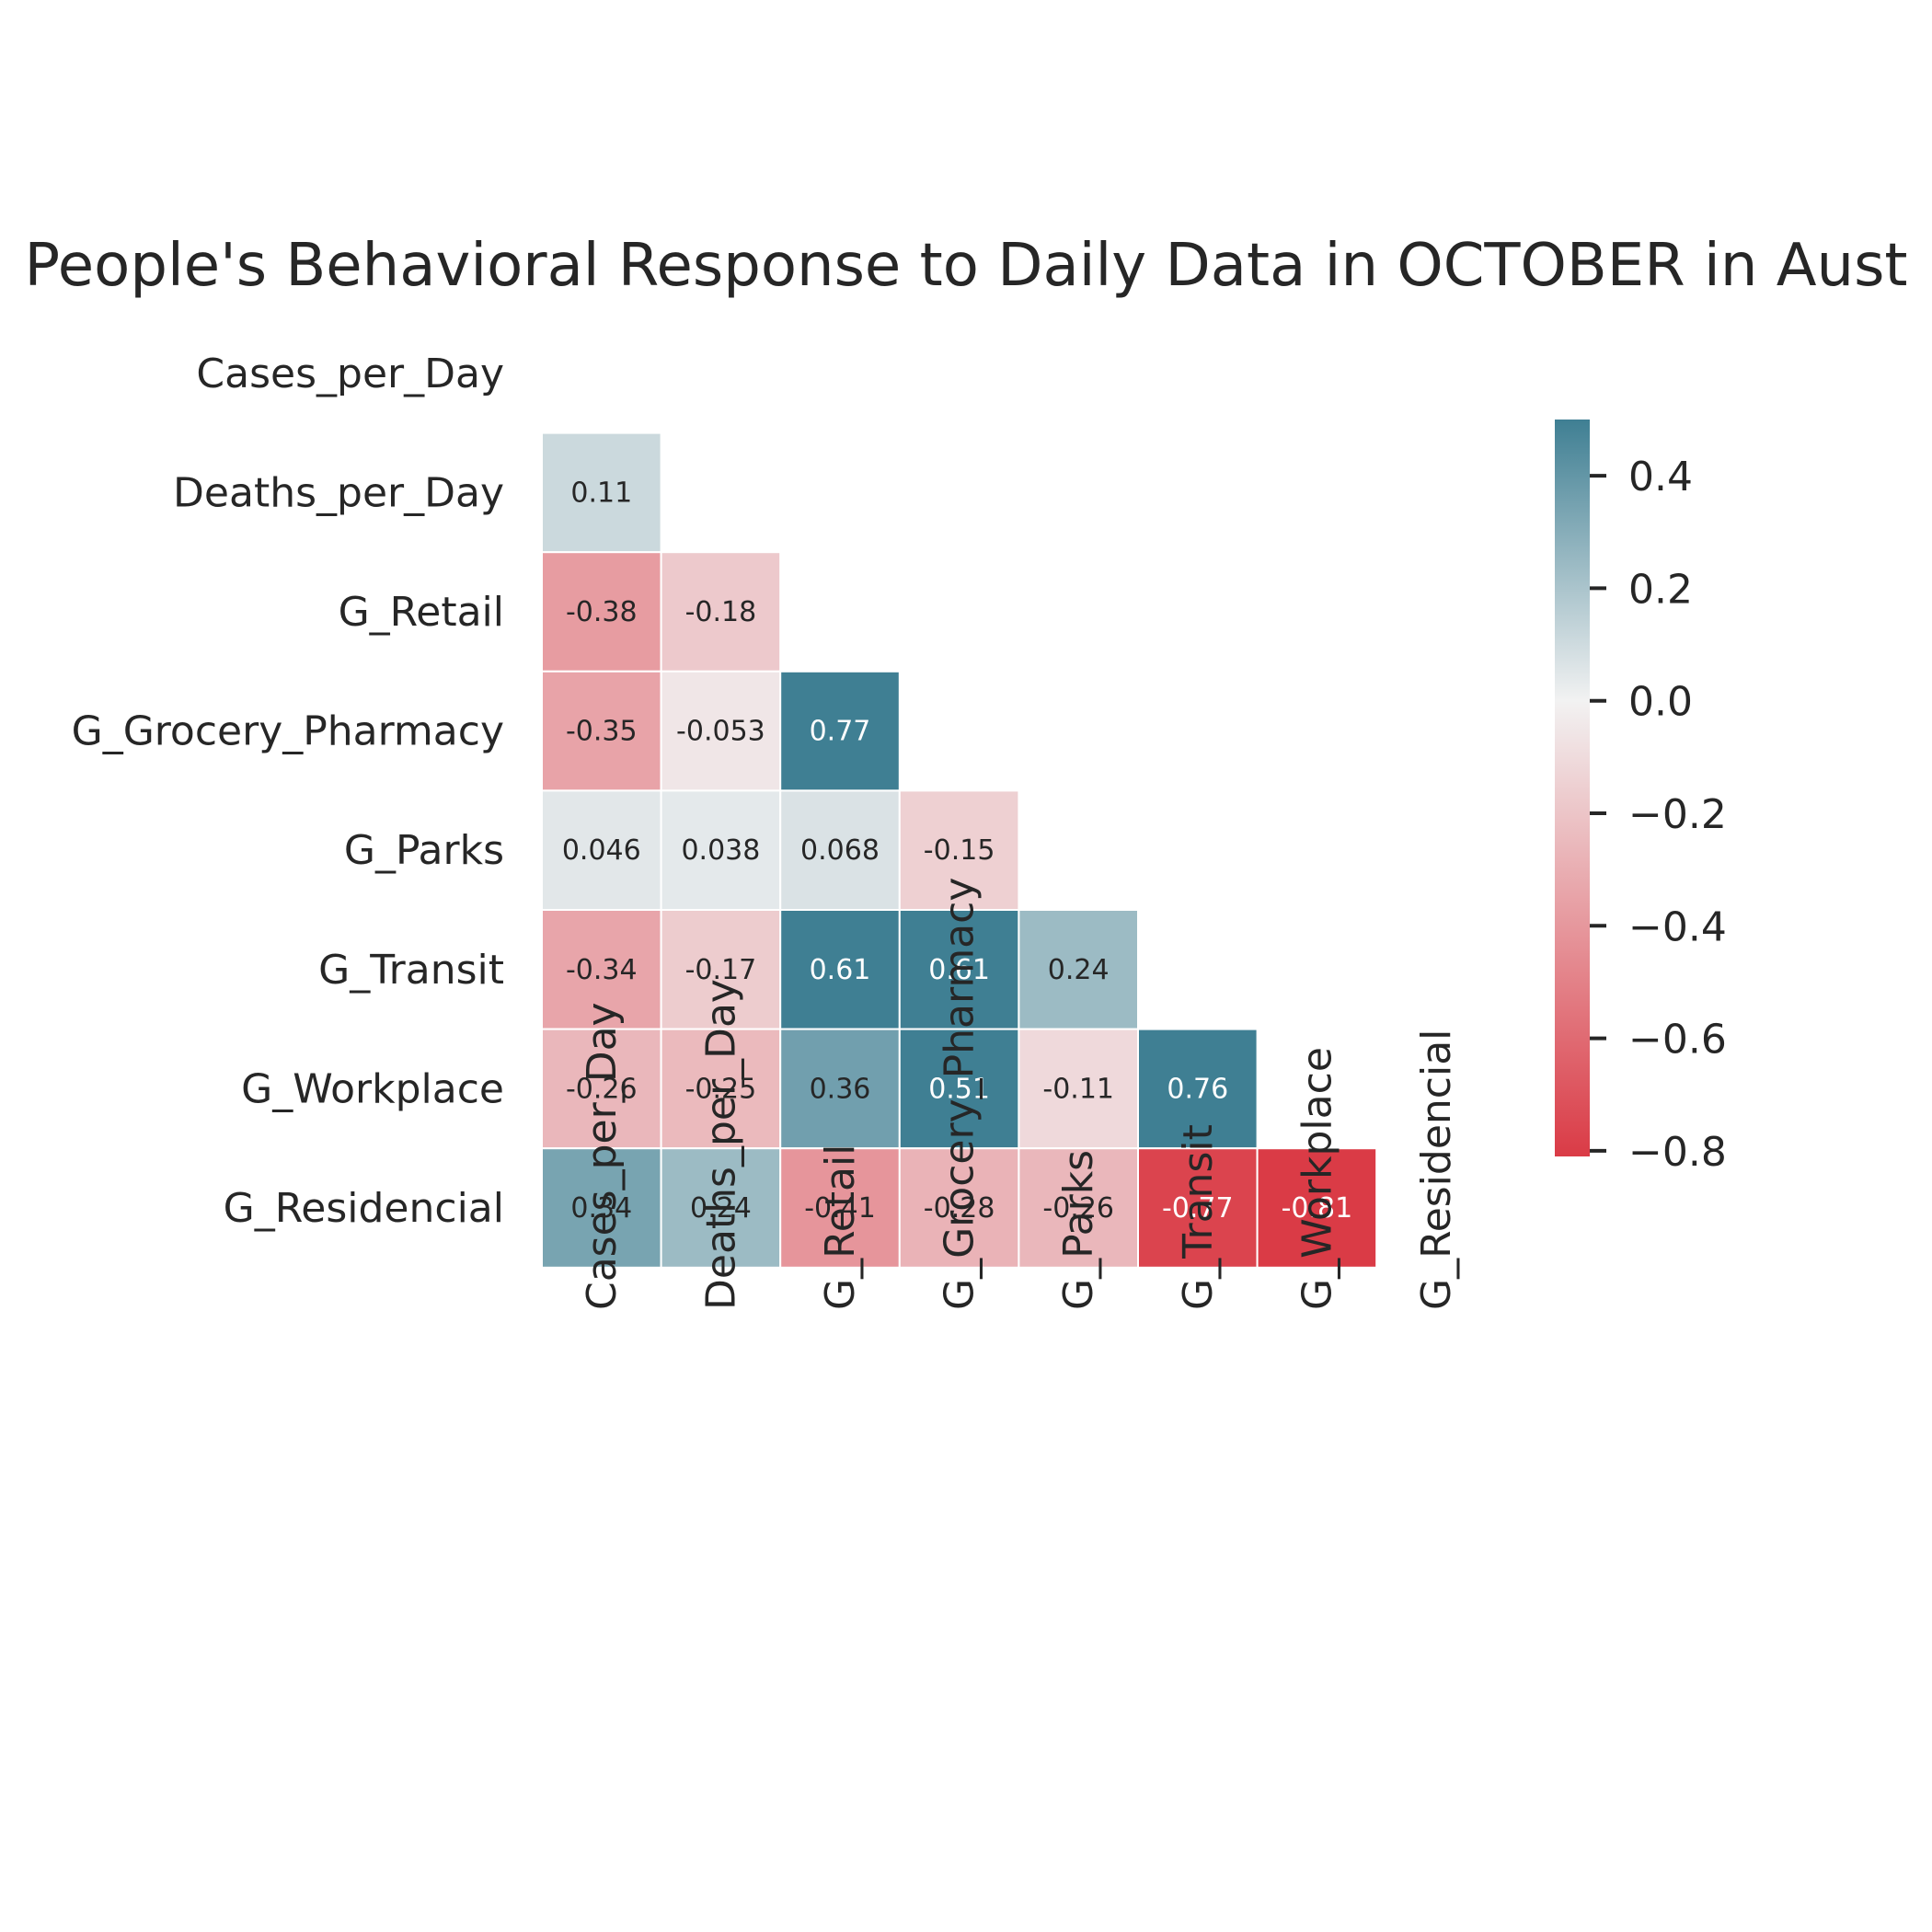  I want to click on colorbar-tick-label: 0.0, so click(1660, 702).